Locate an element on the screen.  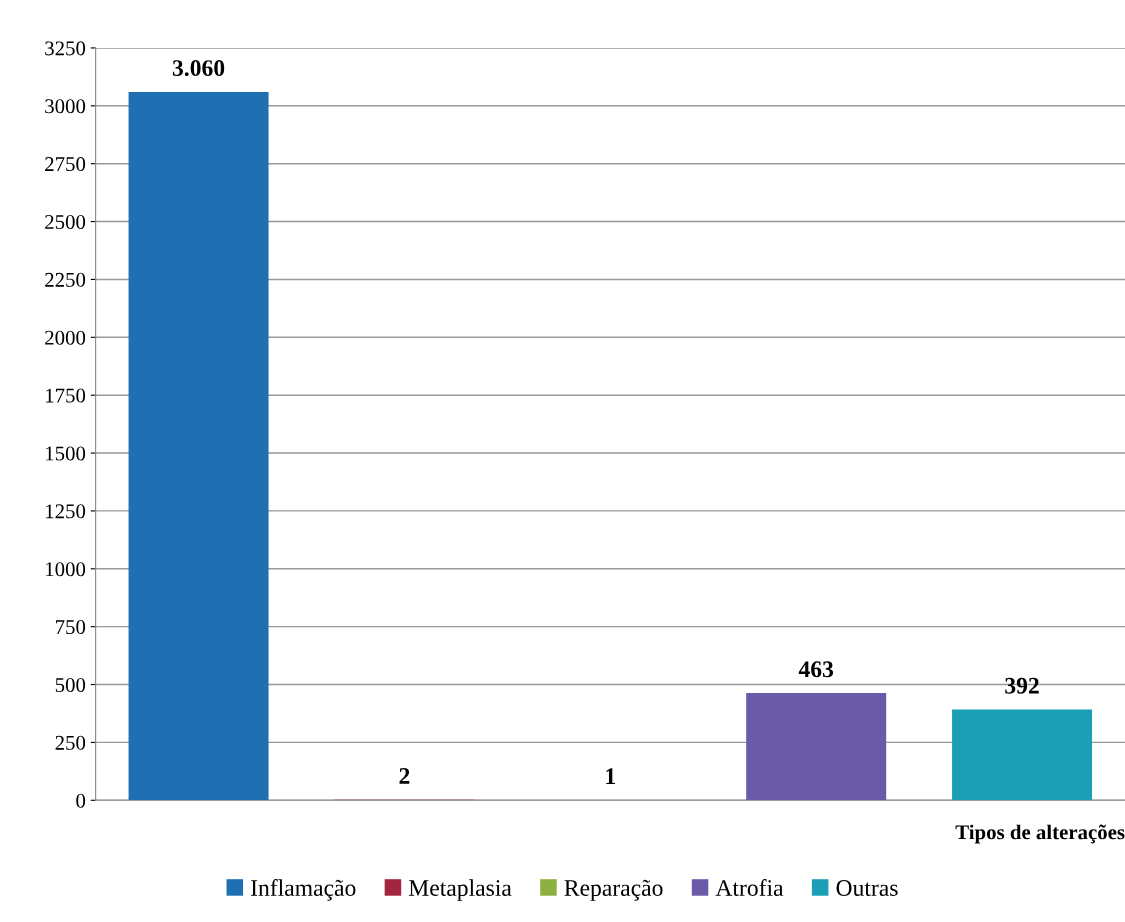
y-tick-label: 1500 is located at coordinates (66, 453).